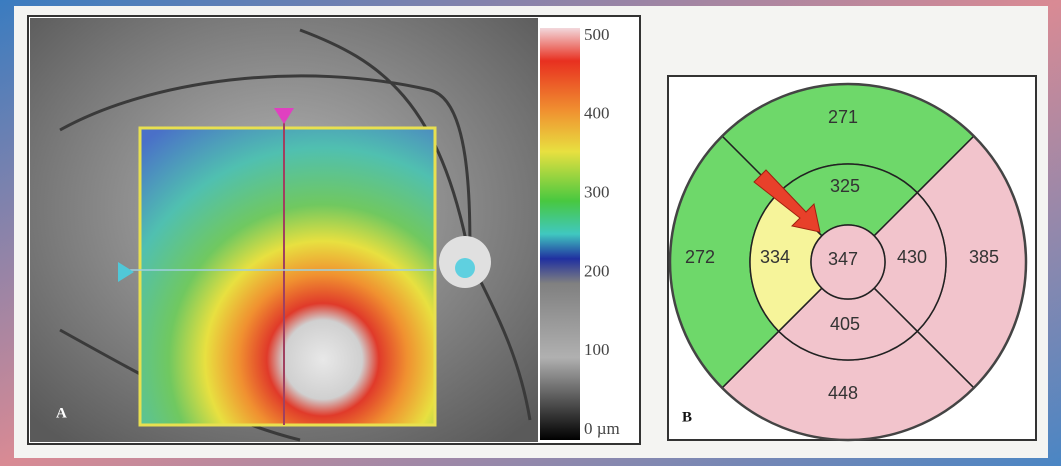  Describe the element at coordinates (597, 349) in the screenshot. I see `scale-label: 100` at that location.